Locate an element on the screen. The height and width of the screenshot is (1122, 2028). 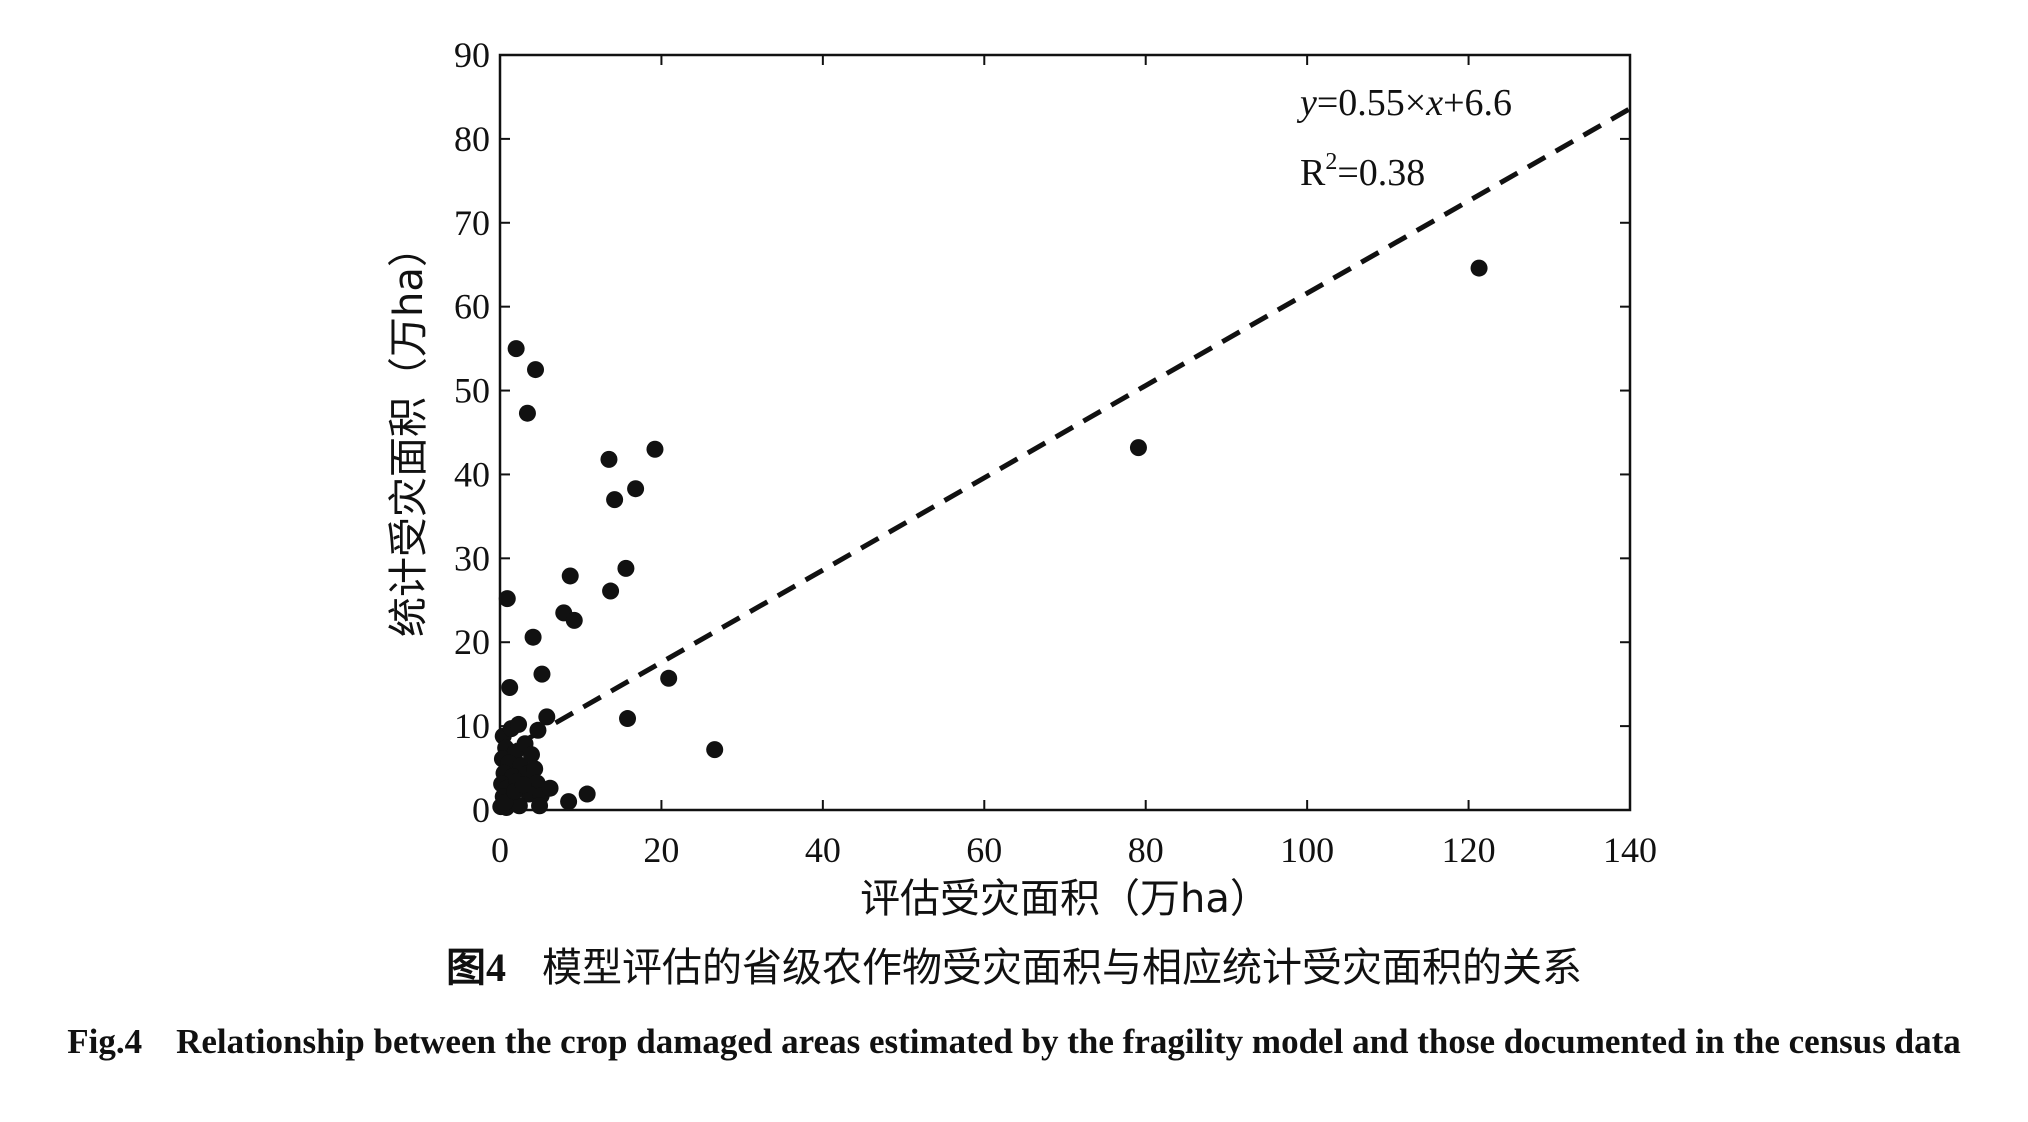
x-tick-label: 40 is located at coordinates (823, 850).